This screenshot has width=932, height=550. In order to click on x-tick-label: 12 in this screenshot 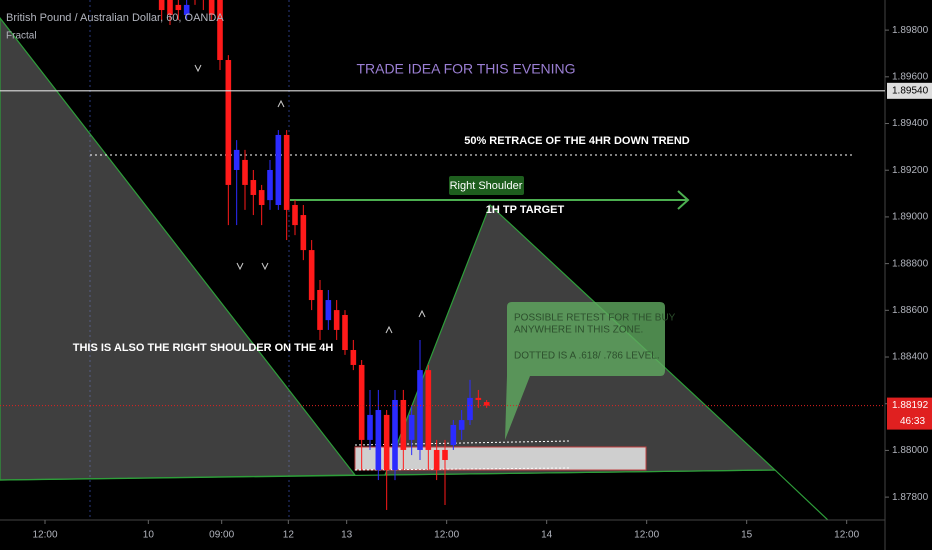, I will do `click(289, 535)`.